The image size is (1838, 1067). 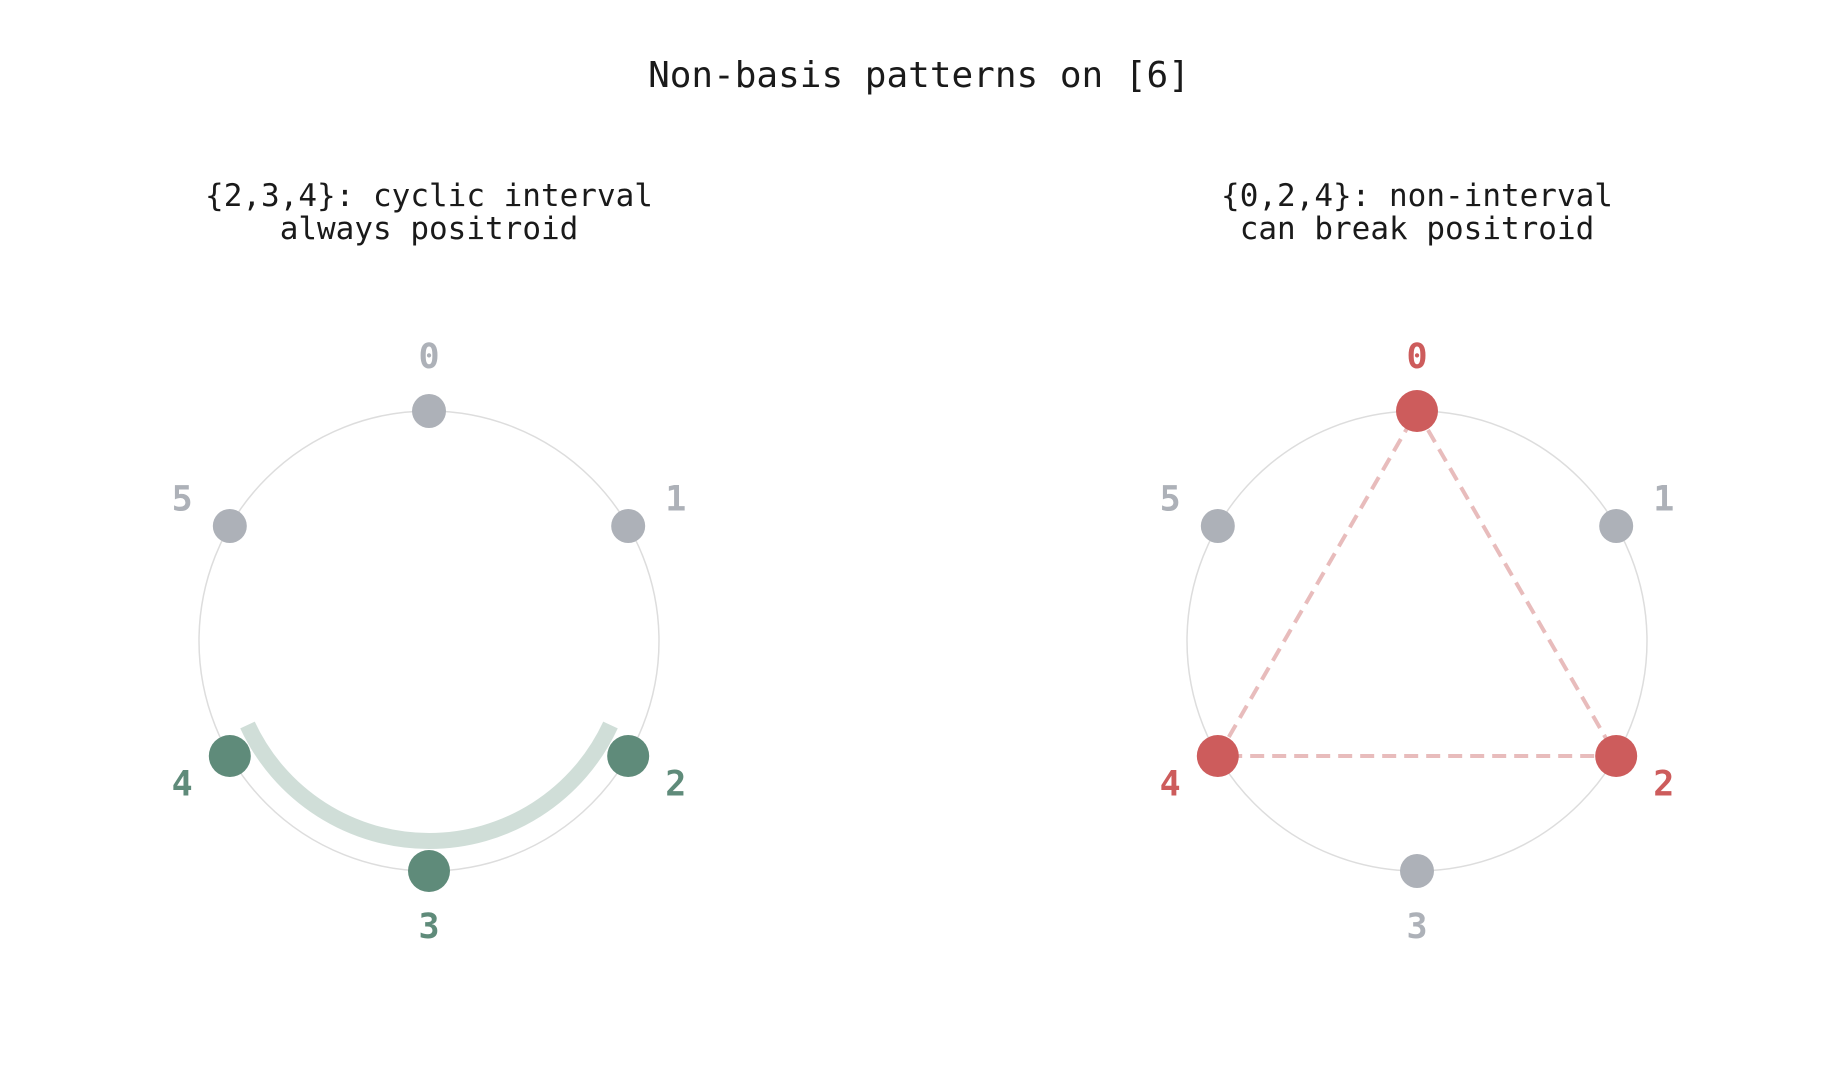 I want to click on panel-right-title-line1: {0,2,4}: non-interval, so click(x=1417, y=196).